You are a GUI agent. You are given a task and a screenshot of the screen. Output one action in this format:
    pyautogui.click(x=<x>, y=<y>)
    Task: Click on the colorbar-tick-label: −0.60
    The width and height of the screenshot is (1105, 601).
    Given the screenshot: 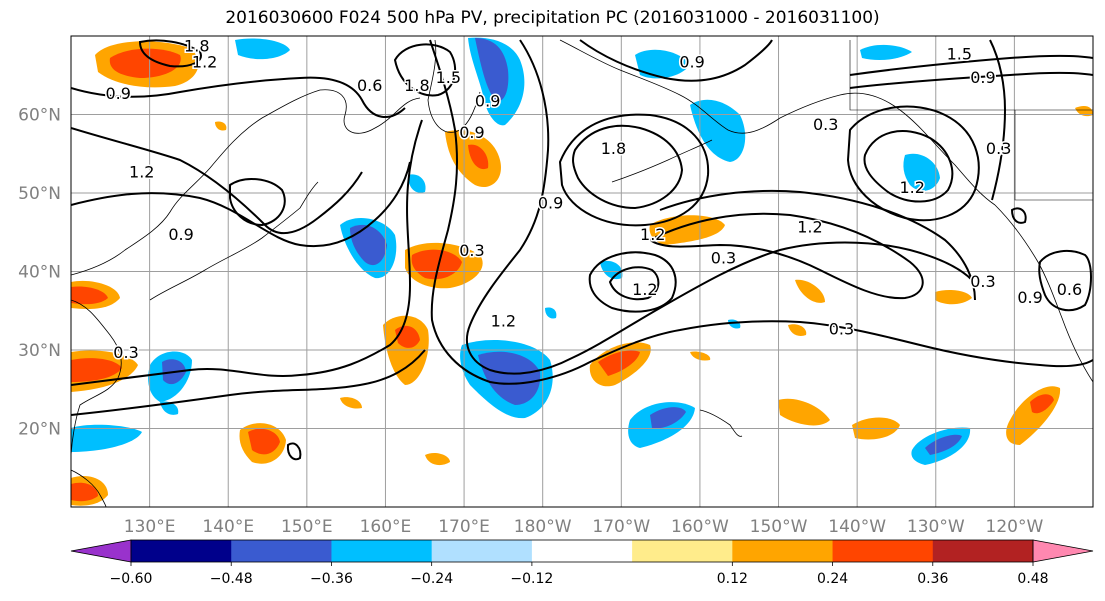 What is the action you would take?
    pyautogui.click(x=131, y=579)
    